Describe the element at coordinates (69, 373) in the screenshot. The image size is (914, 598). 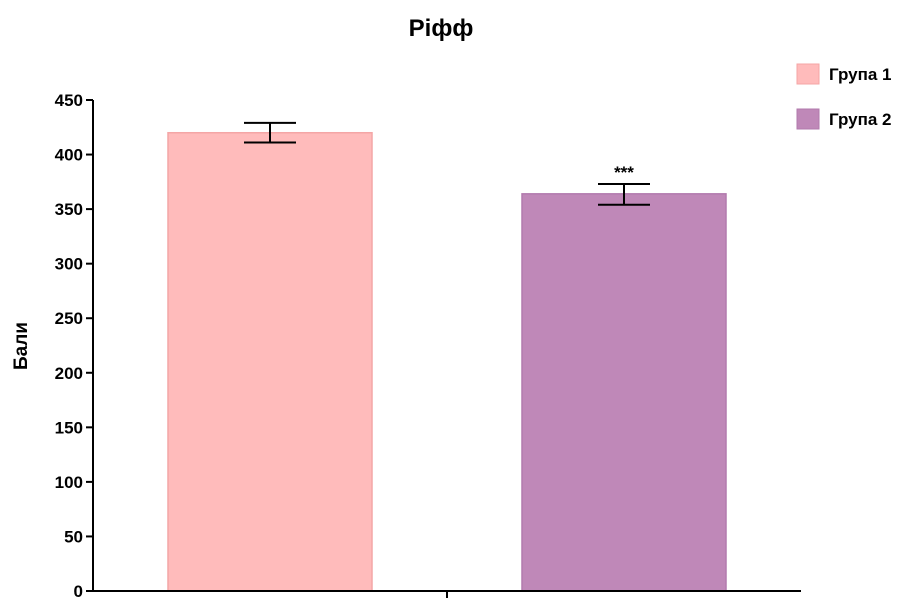
I see `y-tick-label: 200` at that location.